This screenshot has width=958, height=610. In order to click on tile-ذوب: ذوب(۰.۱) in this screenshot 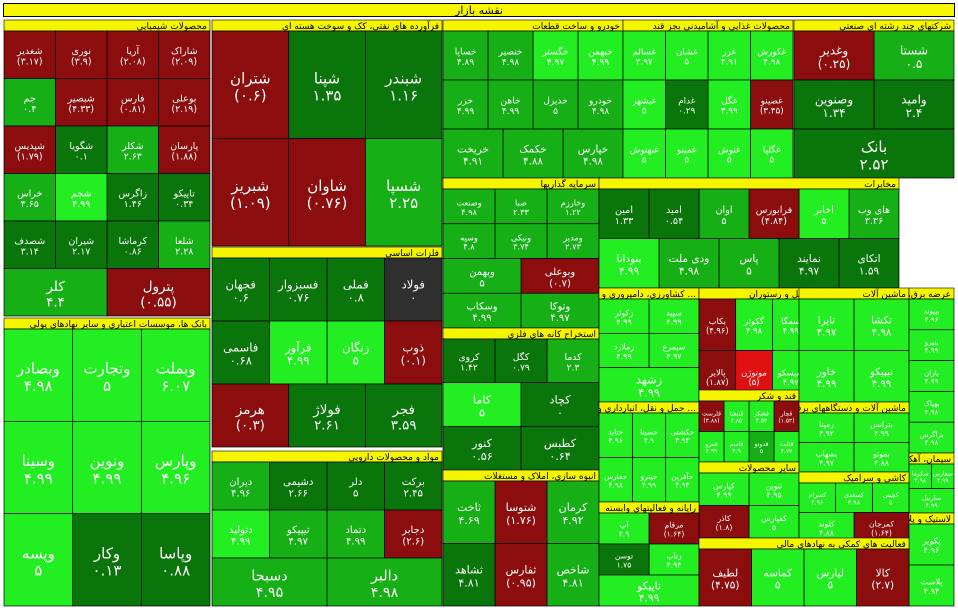, I will do `click(413, 352)`.